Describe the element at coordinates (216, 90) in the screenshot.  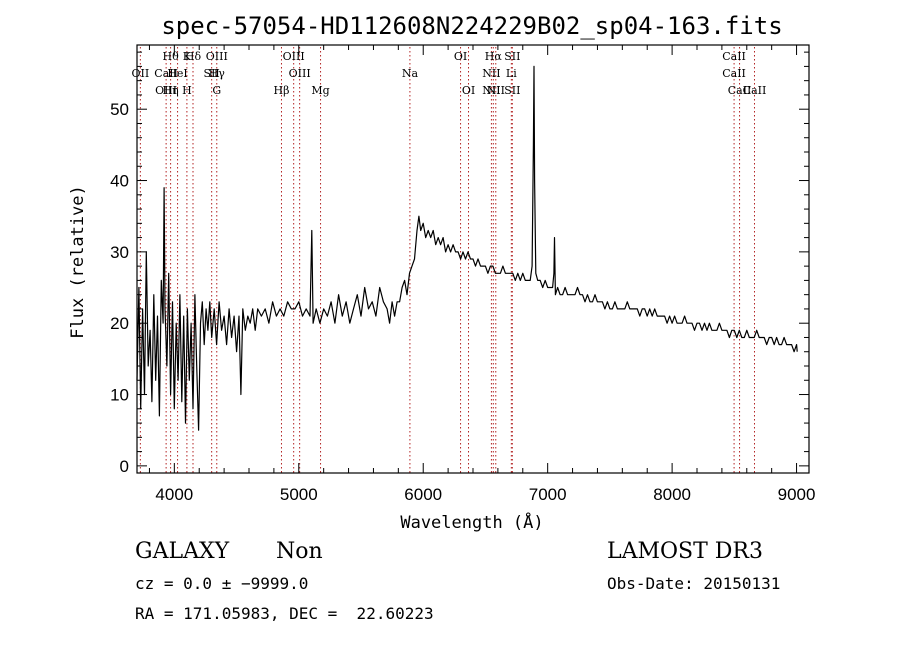
I see `line-label: G` at that location.